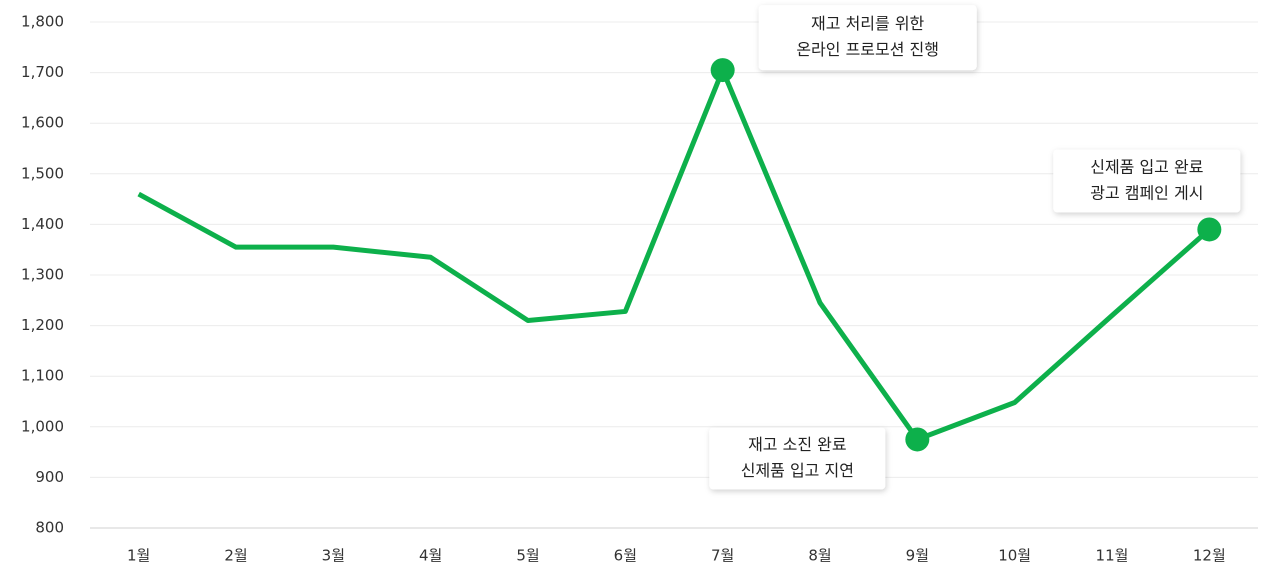 Image resolution: width=1280 pixels, height=585 pixels. What do you see at coordinates (797, 444) in the screenshot?
I see `annotation-text: 재고 소진 완료` at bounding box center [797, 444].